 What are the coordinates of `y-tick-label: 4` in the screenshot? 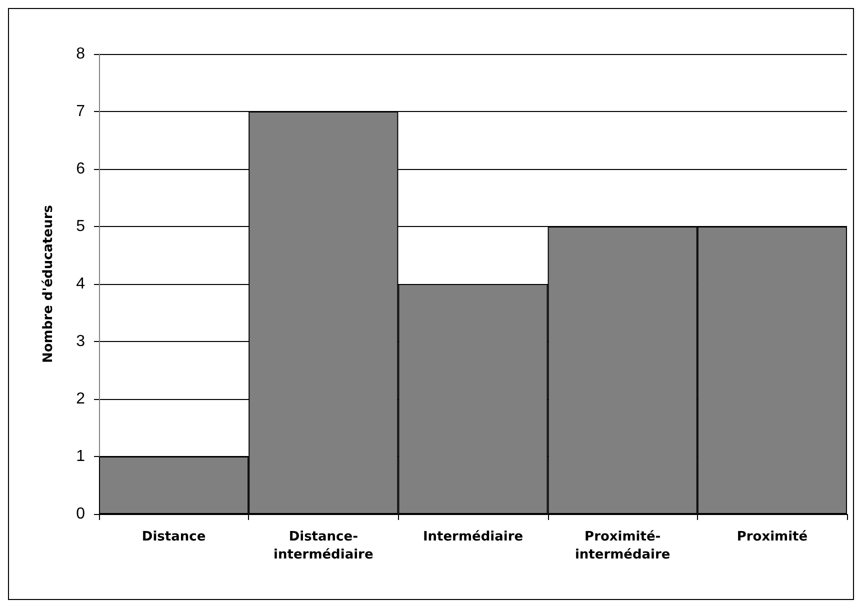 It's located at (81, 284).